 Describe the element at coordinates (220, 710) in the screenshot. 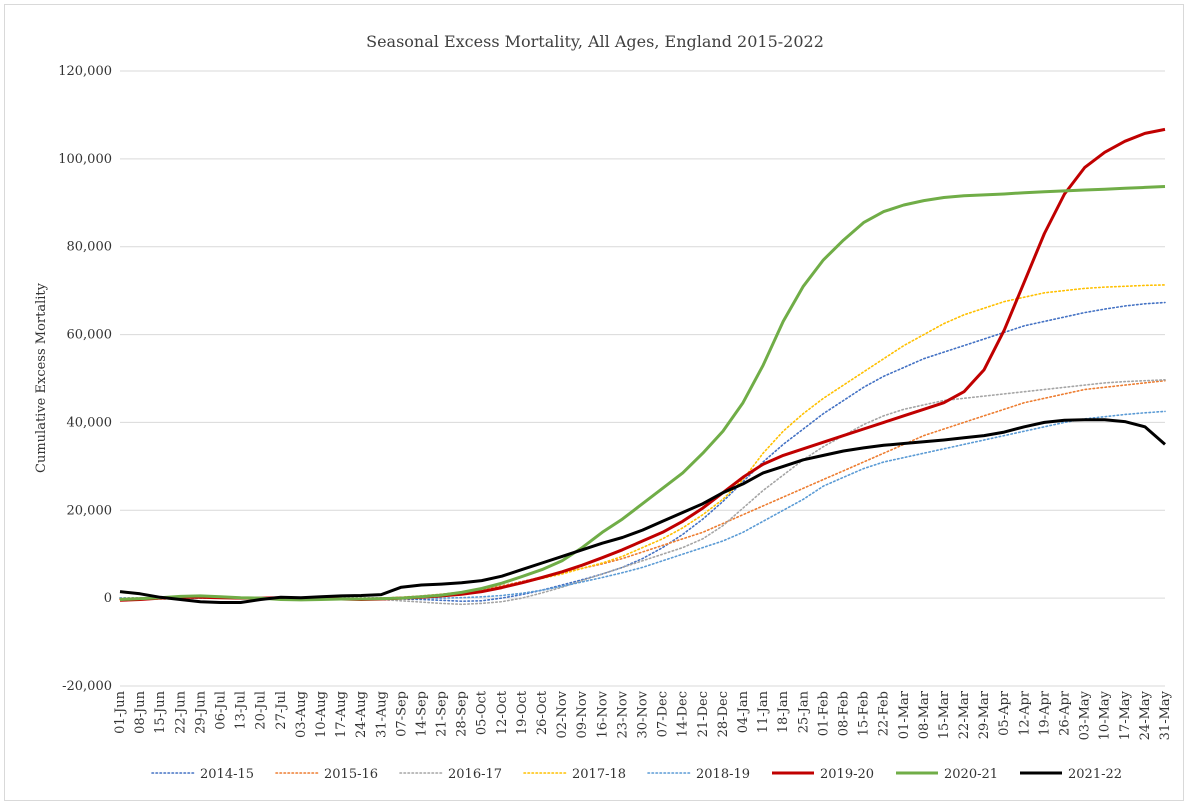

I see `x-tick-label: 06-Jul` at that location.